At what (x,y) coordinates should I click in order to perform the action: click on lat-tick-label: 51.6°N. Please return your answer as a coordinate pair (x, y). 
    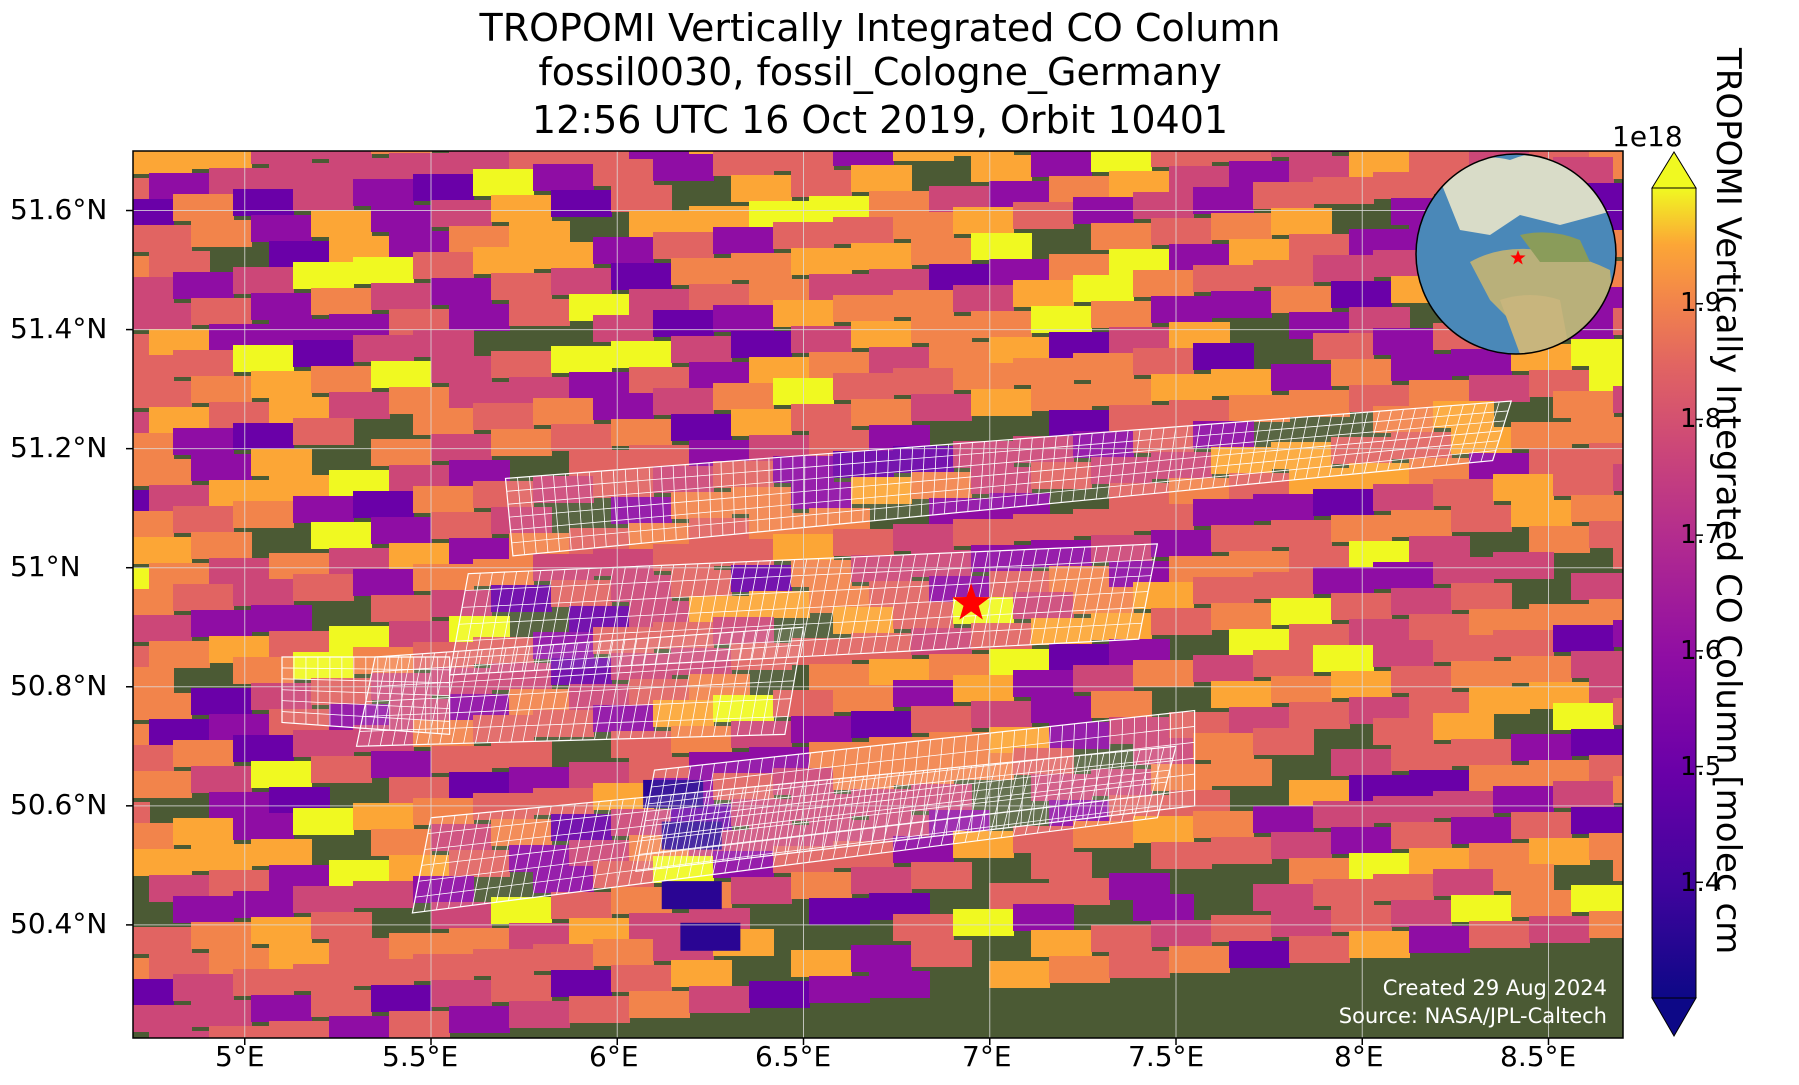
    Looking at the image, I should click on (59, 209).